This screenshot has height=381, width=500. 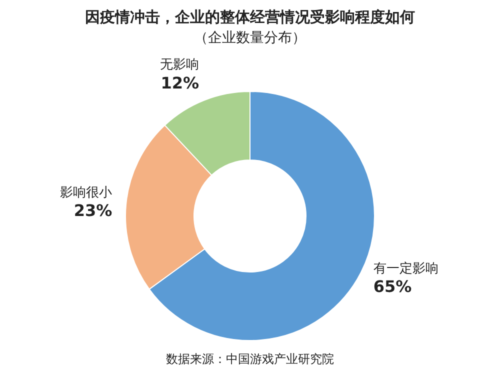 What do you see at coordinates (250, 359) in the screenshot?
I see `source-note: 数据来源：中国游戏产业研究院` at bounding box center [250, 359].